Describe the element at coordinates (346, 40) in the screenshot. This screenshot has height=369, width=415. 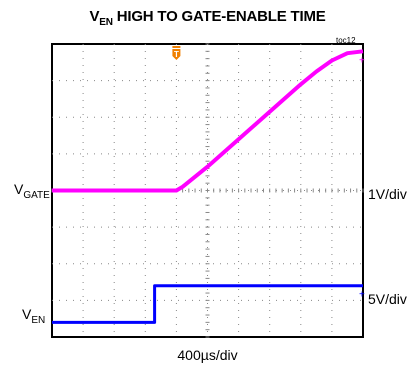
I see `toc-id: toc12` at that location.